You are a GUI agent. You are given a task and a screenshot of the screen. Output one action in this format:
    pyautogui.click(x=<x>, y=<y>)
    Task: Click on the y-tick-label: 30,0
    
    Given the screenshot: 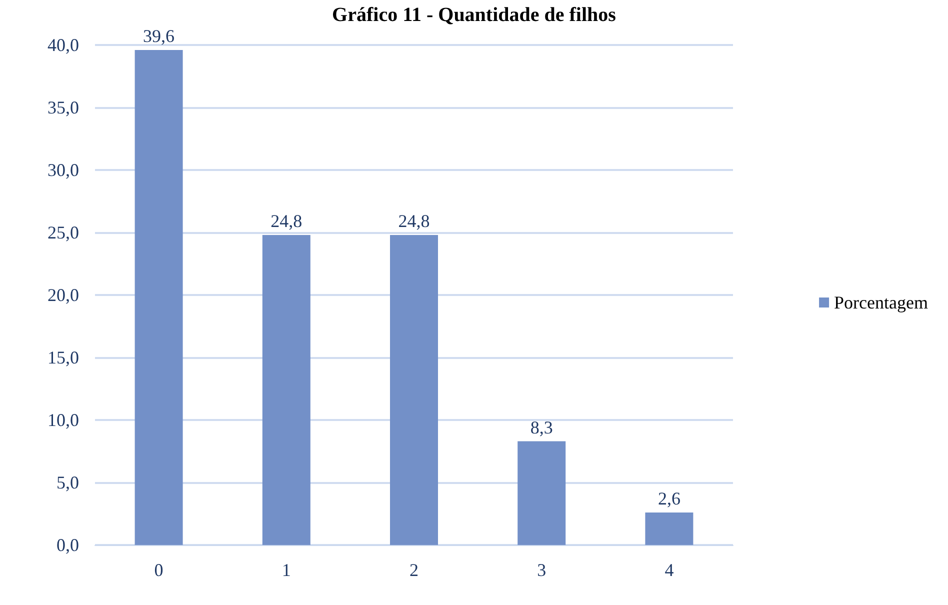 What is the action you would take?
    pyautogui.click(x=63, y=170)
    